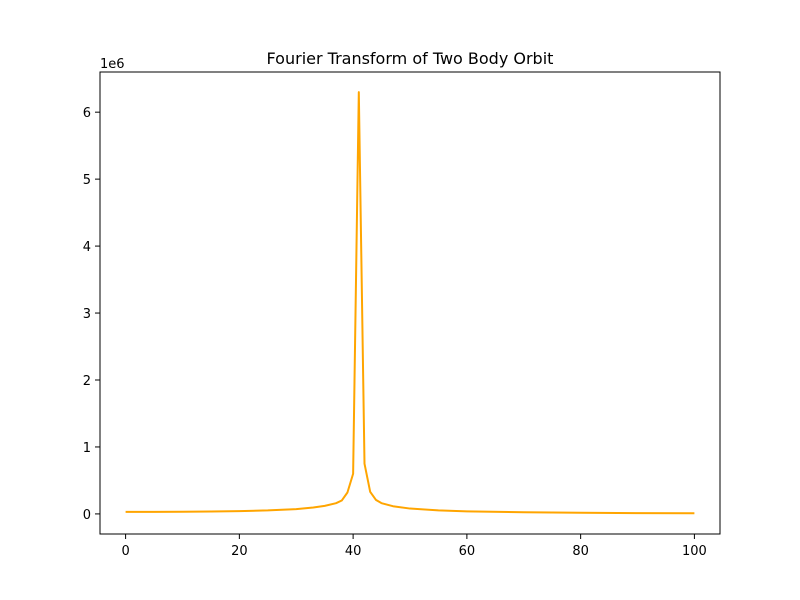  What do you see at coordinates (125, 551) in the screenshot?
I see `x-tick-label: 0` at bounding box center [125, 551].